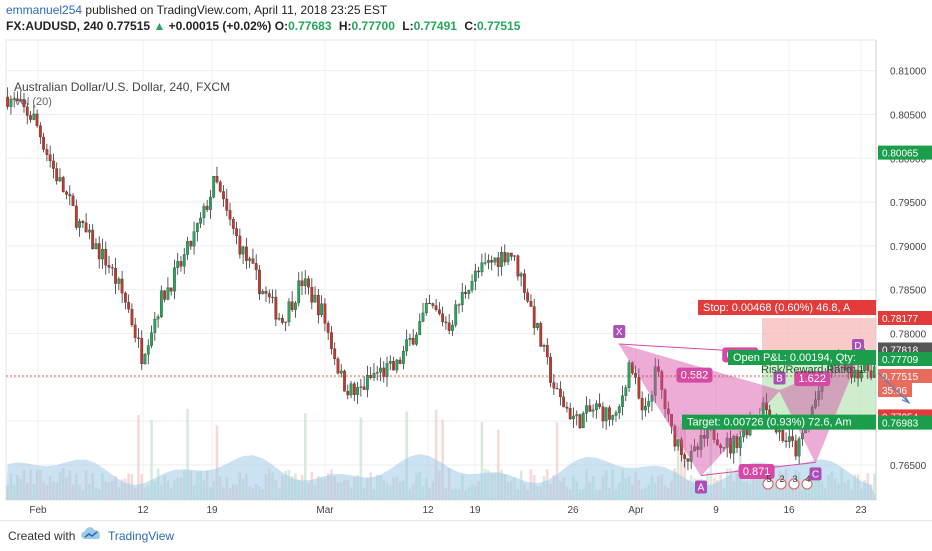  Describe the element at coordinates (908, 115) in the screenshot. I see `y-tick-label: 0.80500` at that location.